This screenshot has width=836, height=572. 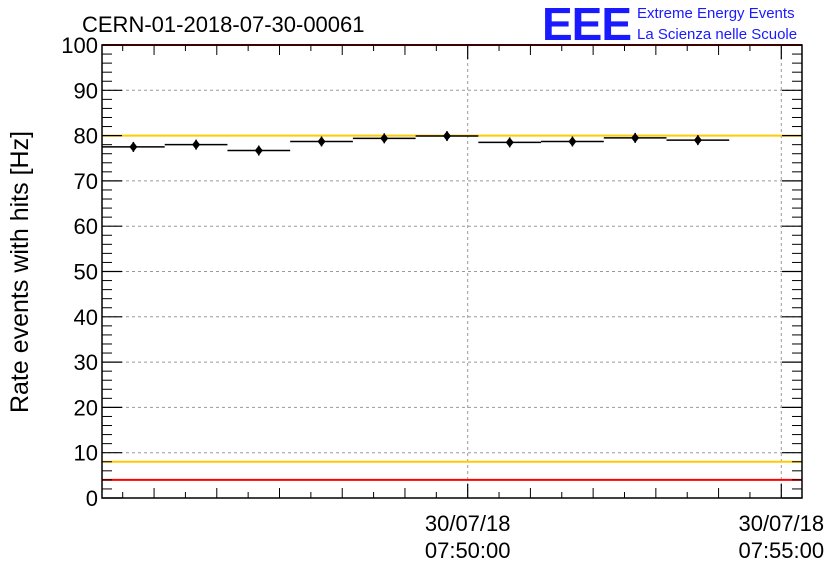 What do you see at coordinates (781, 550) in the screenshot?
I see `x-tick-label-time: 07:55:00` at bounding box center [781, 550].